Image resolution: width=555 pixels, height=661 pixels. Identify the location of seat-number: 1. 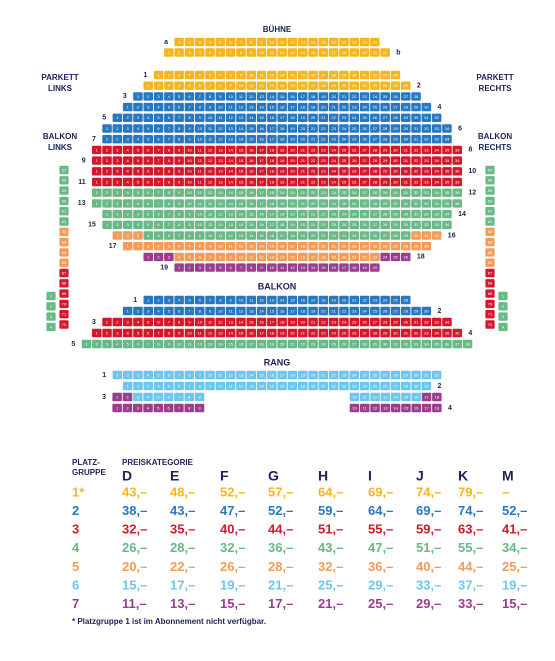
(86, 343).